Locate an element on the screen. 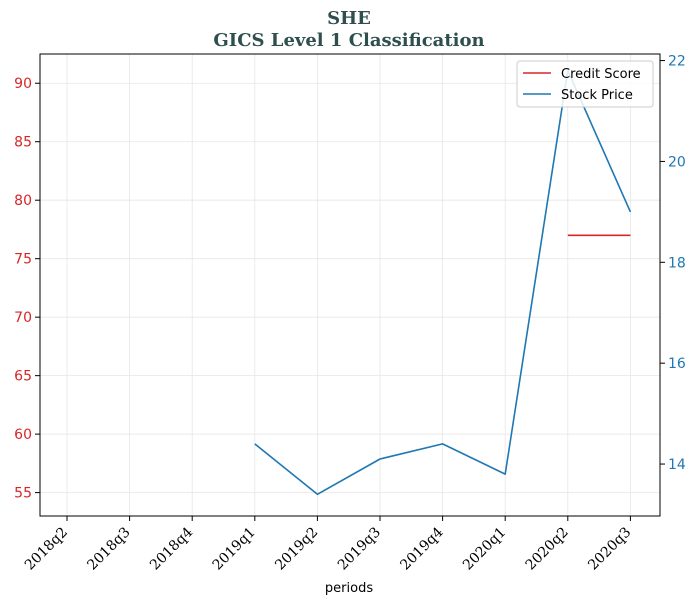 The width and height of the screenshot is (698, 605). x-tick-label: 2018q2 is located at coordinates (46, 548).